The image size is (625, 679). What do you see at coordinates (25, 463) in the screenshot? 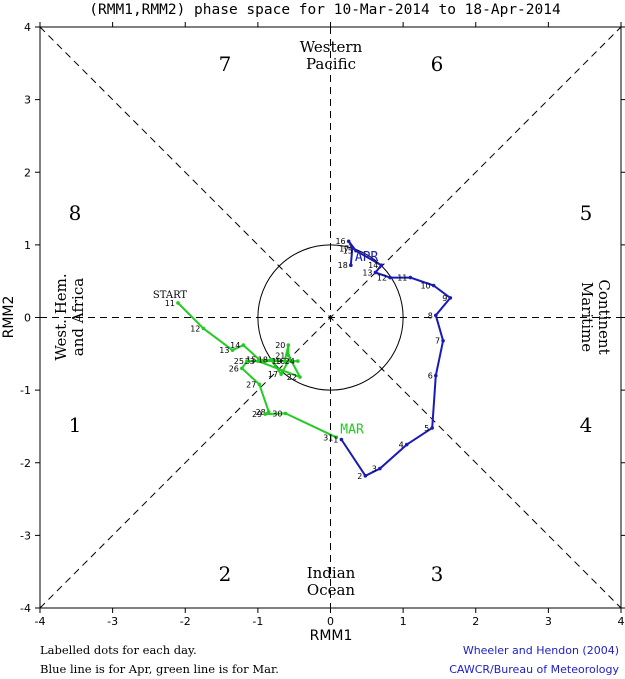
I see `y-tick-label: -2` at bounding box center [25, 463].